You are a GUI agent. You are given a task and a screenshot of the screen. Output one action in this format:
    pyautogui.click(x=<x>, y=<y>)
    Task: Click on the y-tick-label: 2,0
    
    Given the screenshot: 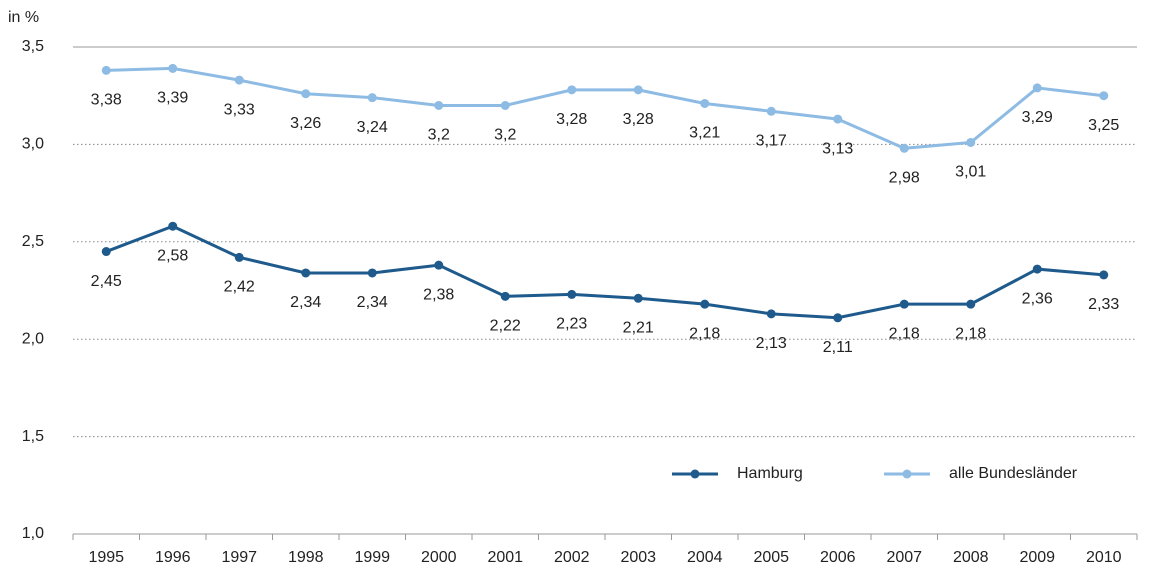 What is the action you would take?
    pyautogui.click(x=33, y=338)
    